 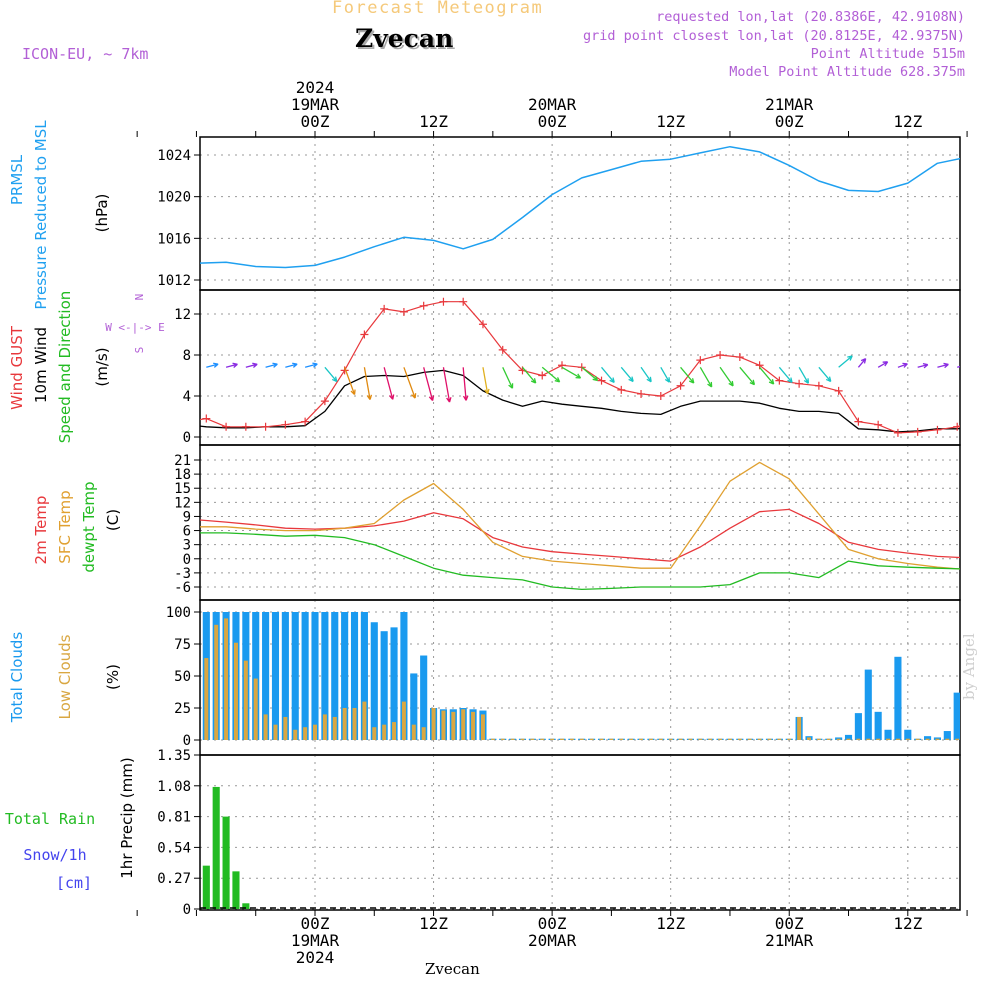 I want to click on low-clouds-label: Low Clouds, so click(x=65, y=676).